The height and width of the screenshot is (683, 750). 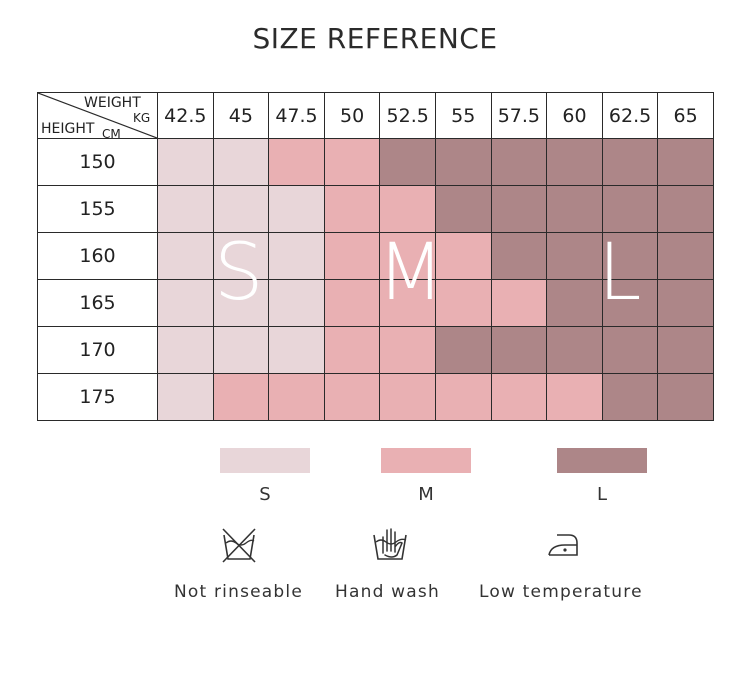 What do you see at coordinates (296, 115) in the screenshot?
I see `weight-header: 47.5` at bounding box center [296, 115].